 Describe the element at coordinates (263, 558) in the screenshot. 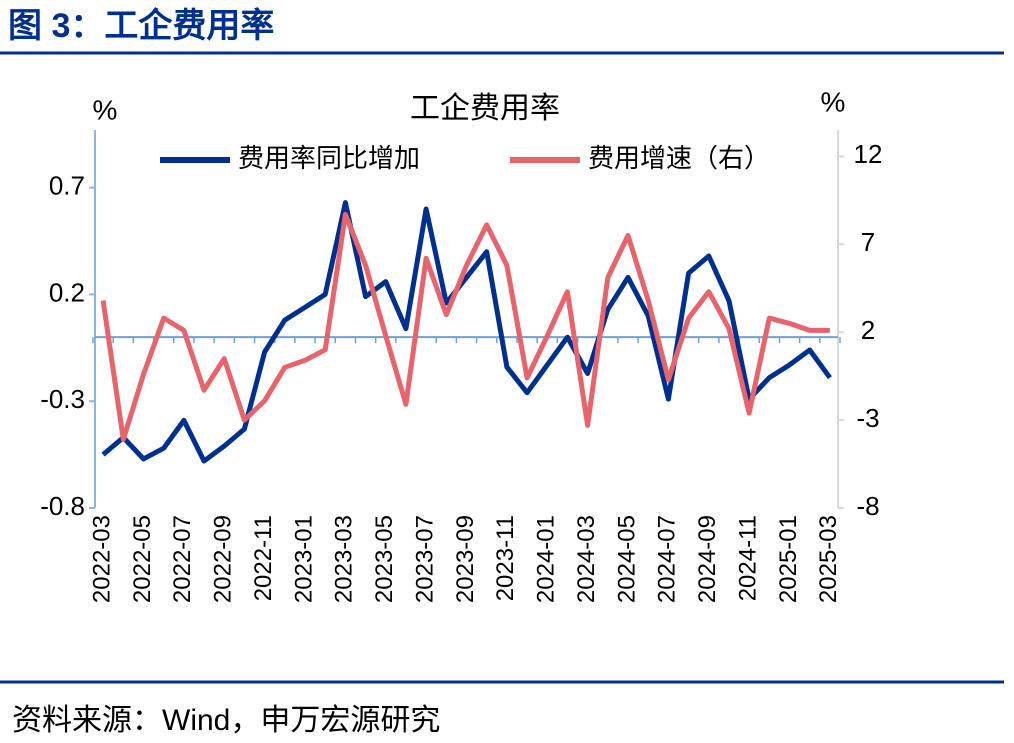

I see `x-tick-label: 2022-11` at that location.